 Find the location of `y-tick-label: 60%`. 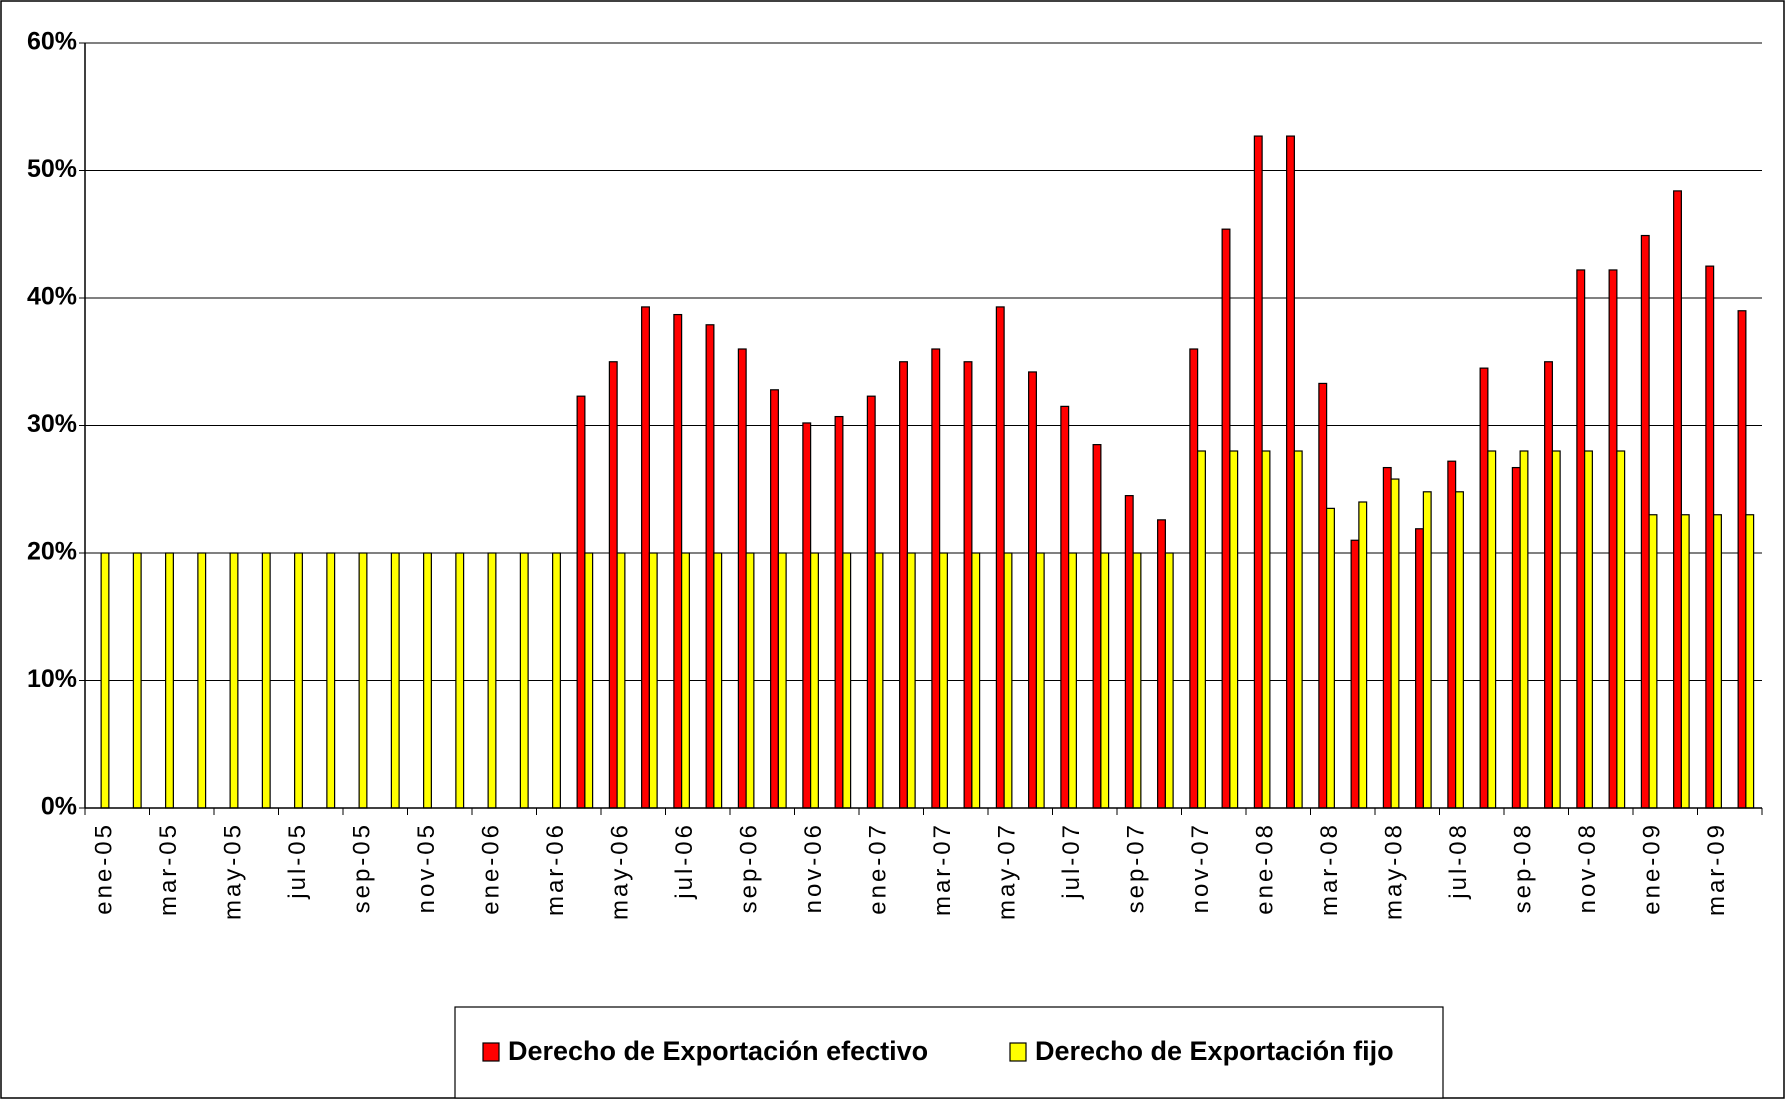

y-tick-label: 60% is located at coordinates (52, 42).